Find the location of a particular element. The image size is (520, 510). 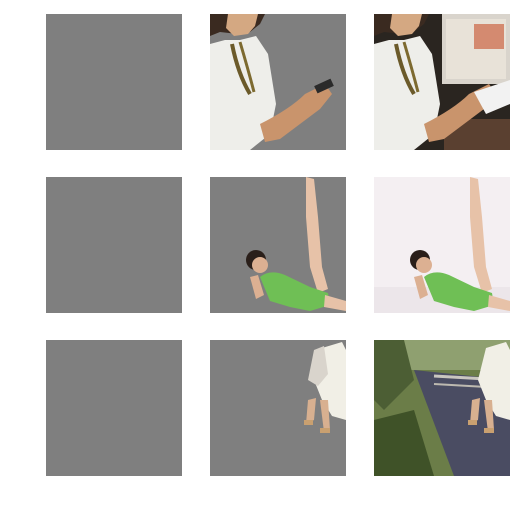

original-photo-row1 is located at coordinates (442, 82).